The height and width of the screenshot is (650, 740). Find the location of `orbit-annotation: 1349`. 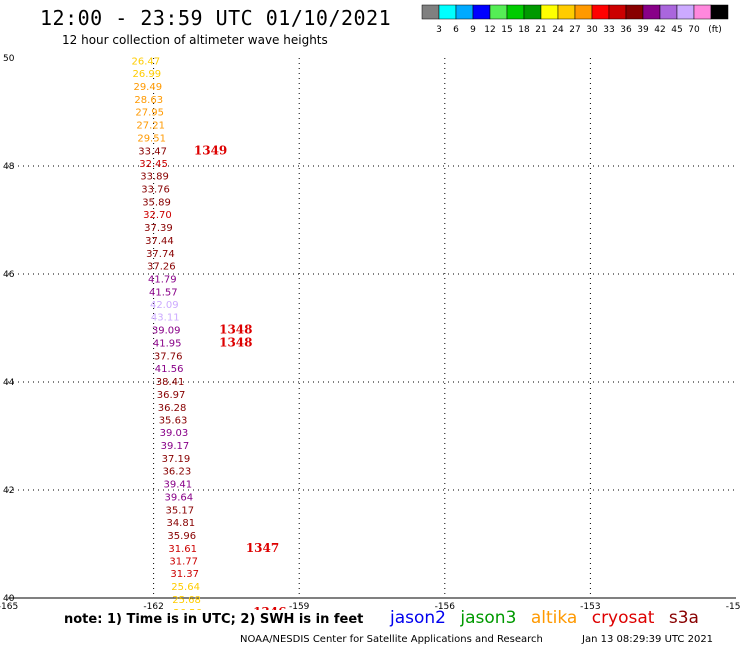

orbit-annotation: 1349 is located at coordinates (210, 150).